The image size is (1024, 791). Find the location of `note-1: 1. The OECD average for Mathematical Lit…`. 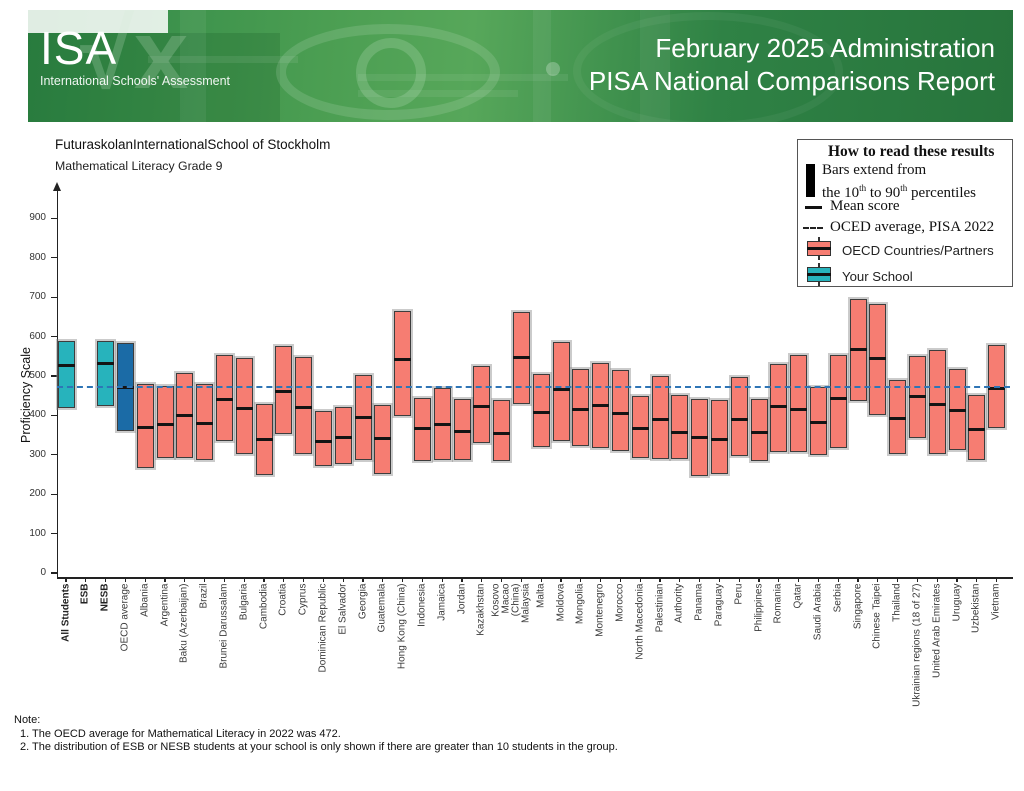

note-1: 1. The OECD average for Mathematical Lit… is located at coordinates (180, 733).